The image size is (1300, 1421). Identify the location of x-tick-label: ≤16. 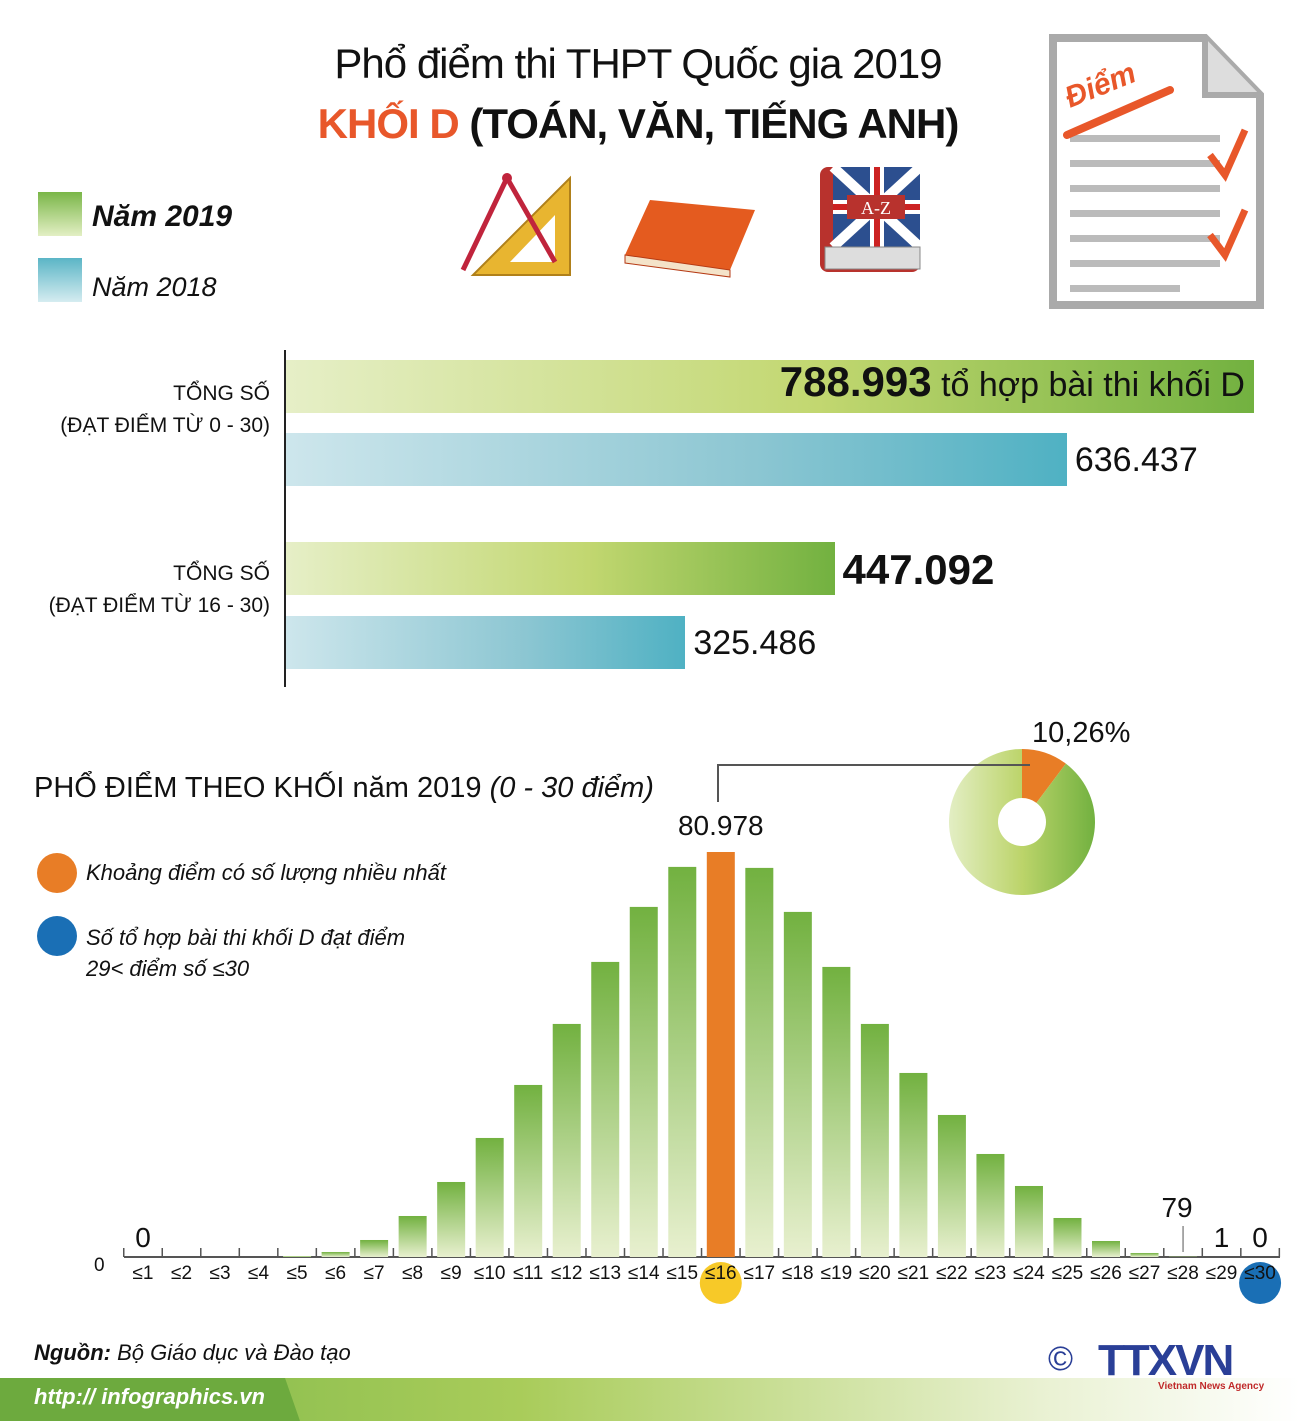
(721, 1273).